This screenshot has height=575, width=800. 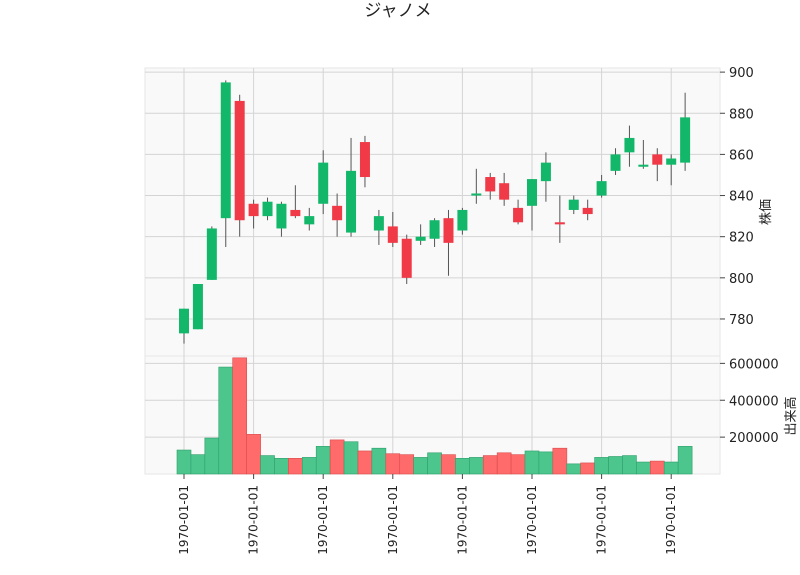 I want to click on price-axis-ticks: 780 800 820 840 860 880 900, so click(x=737, y=197).